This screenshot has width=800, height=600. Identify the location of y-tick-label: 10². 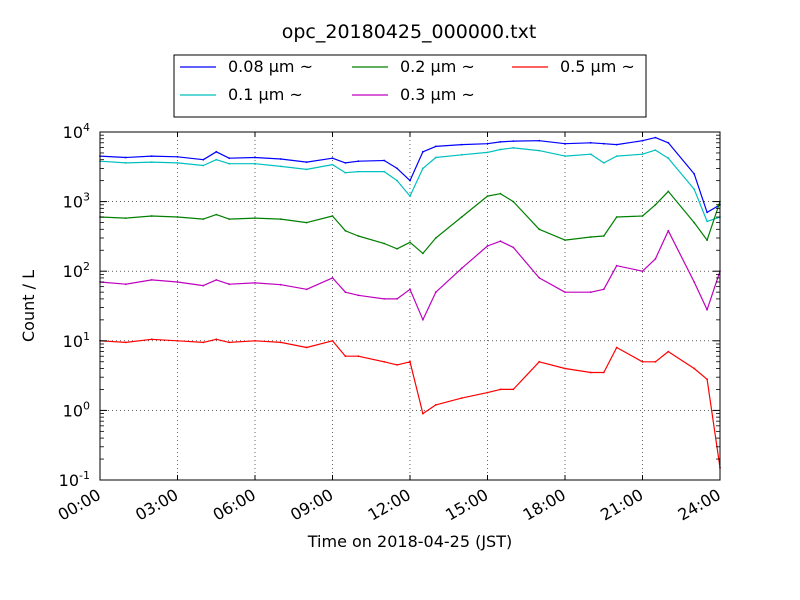
(76, 270).